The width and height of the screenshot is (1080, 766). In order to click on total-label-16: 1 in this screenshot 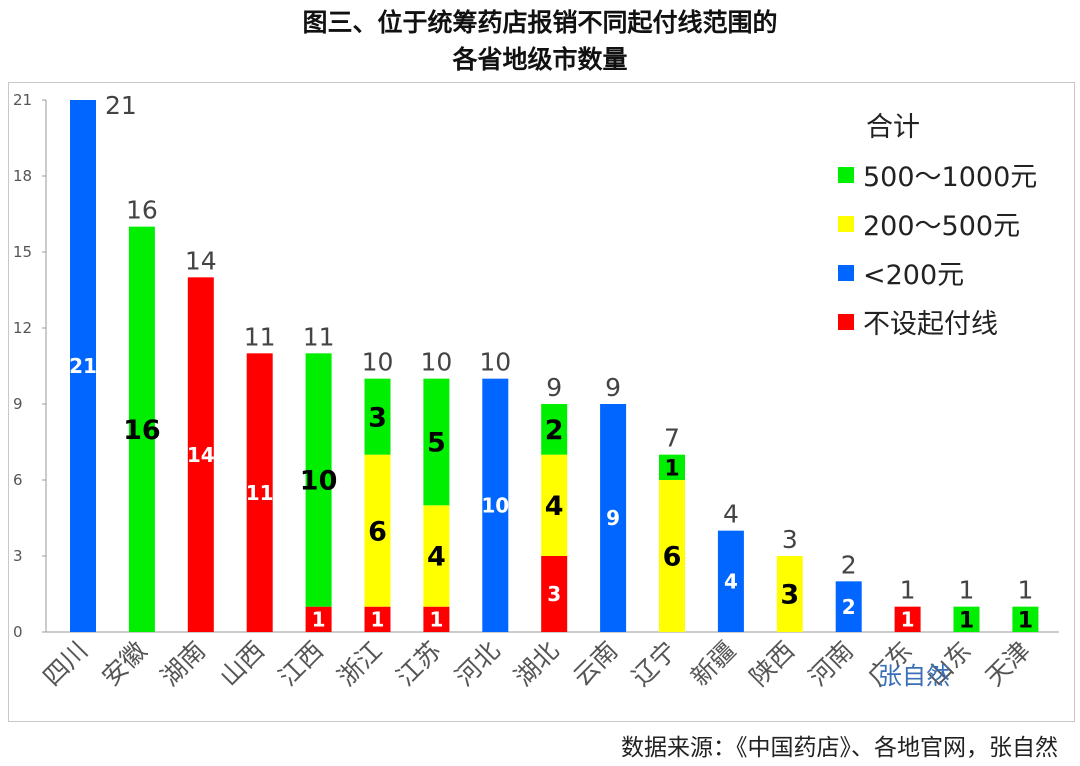, I will do `click(1025, 590)`.